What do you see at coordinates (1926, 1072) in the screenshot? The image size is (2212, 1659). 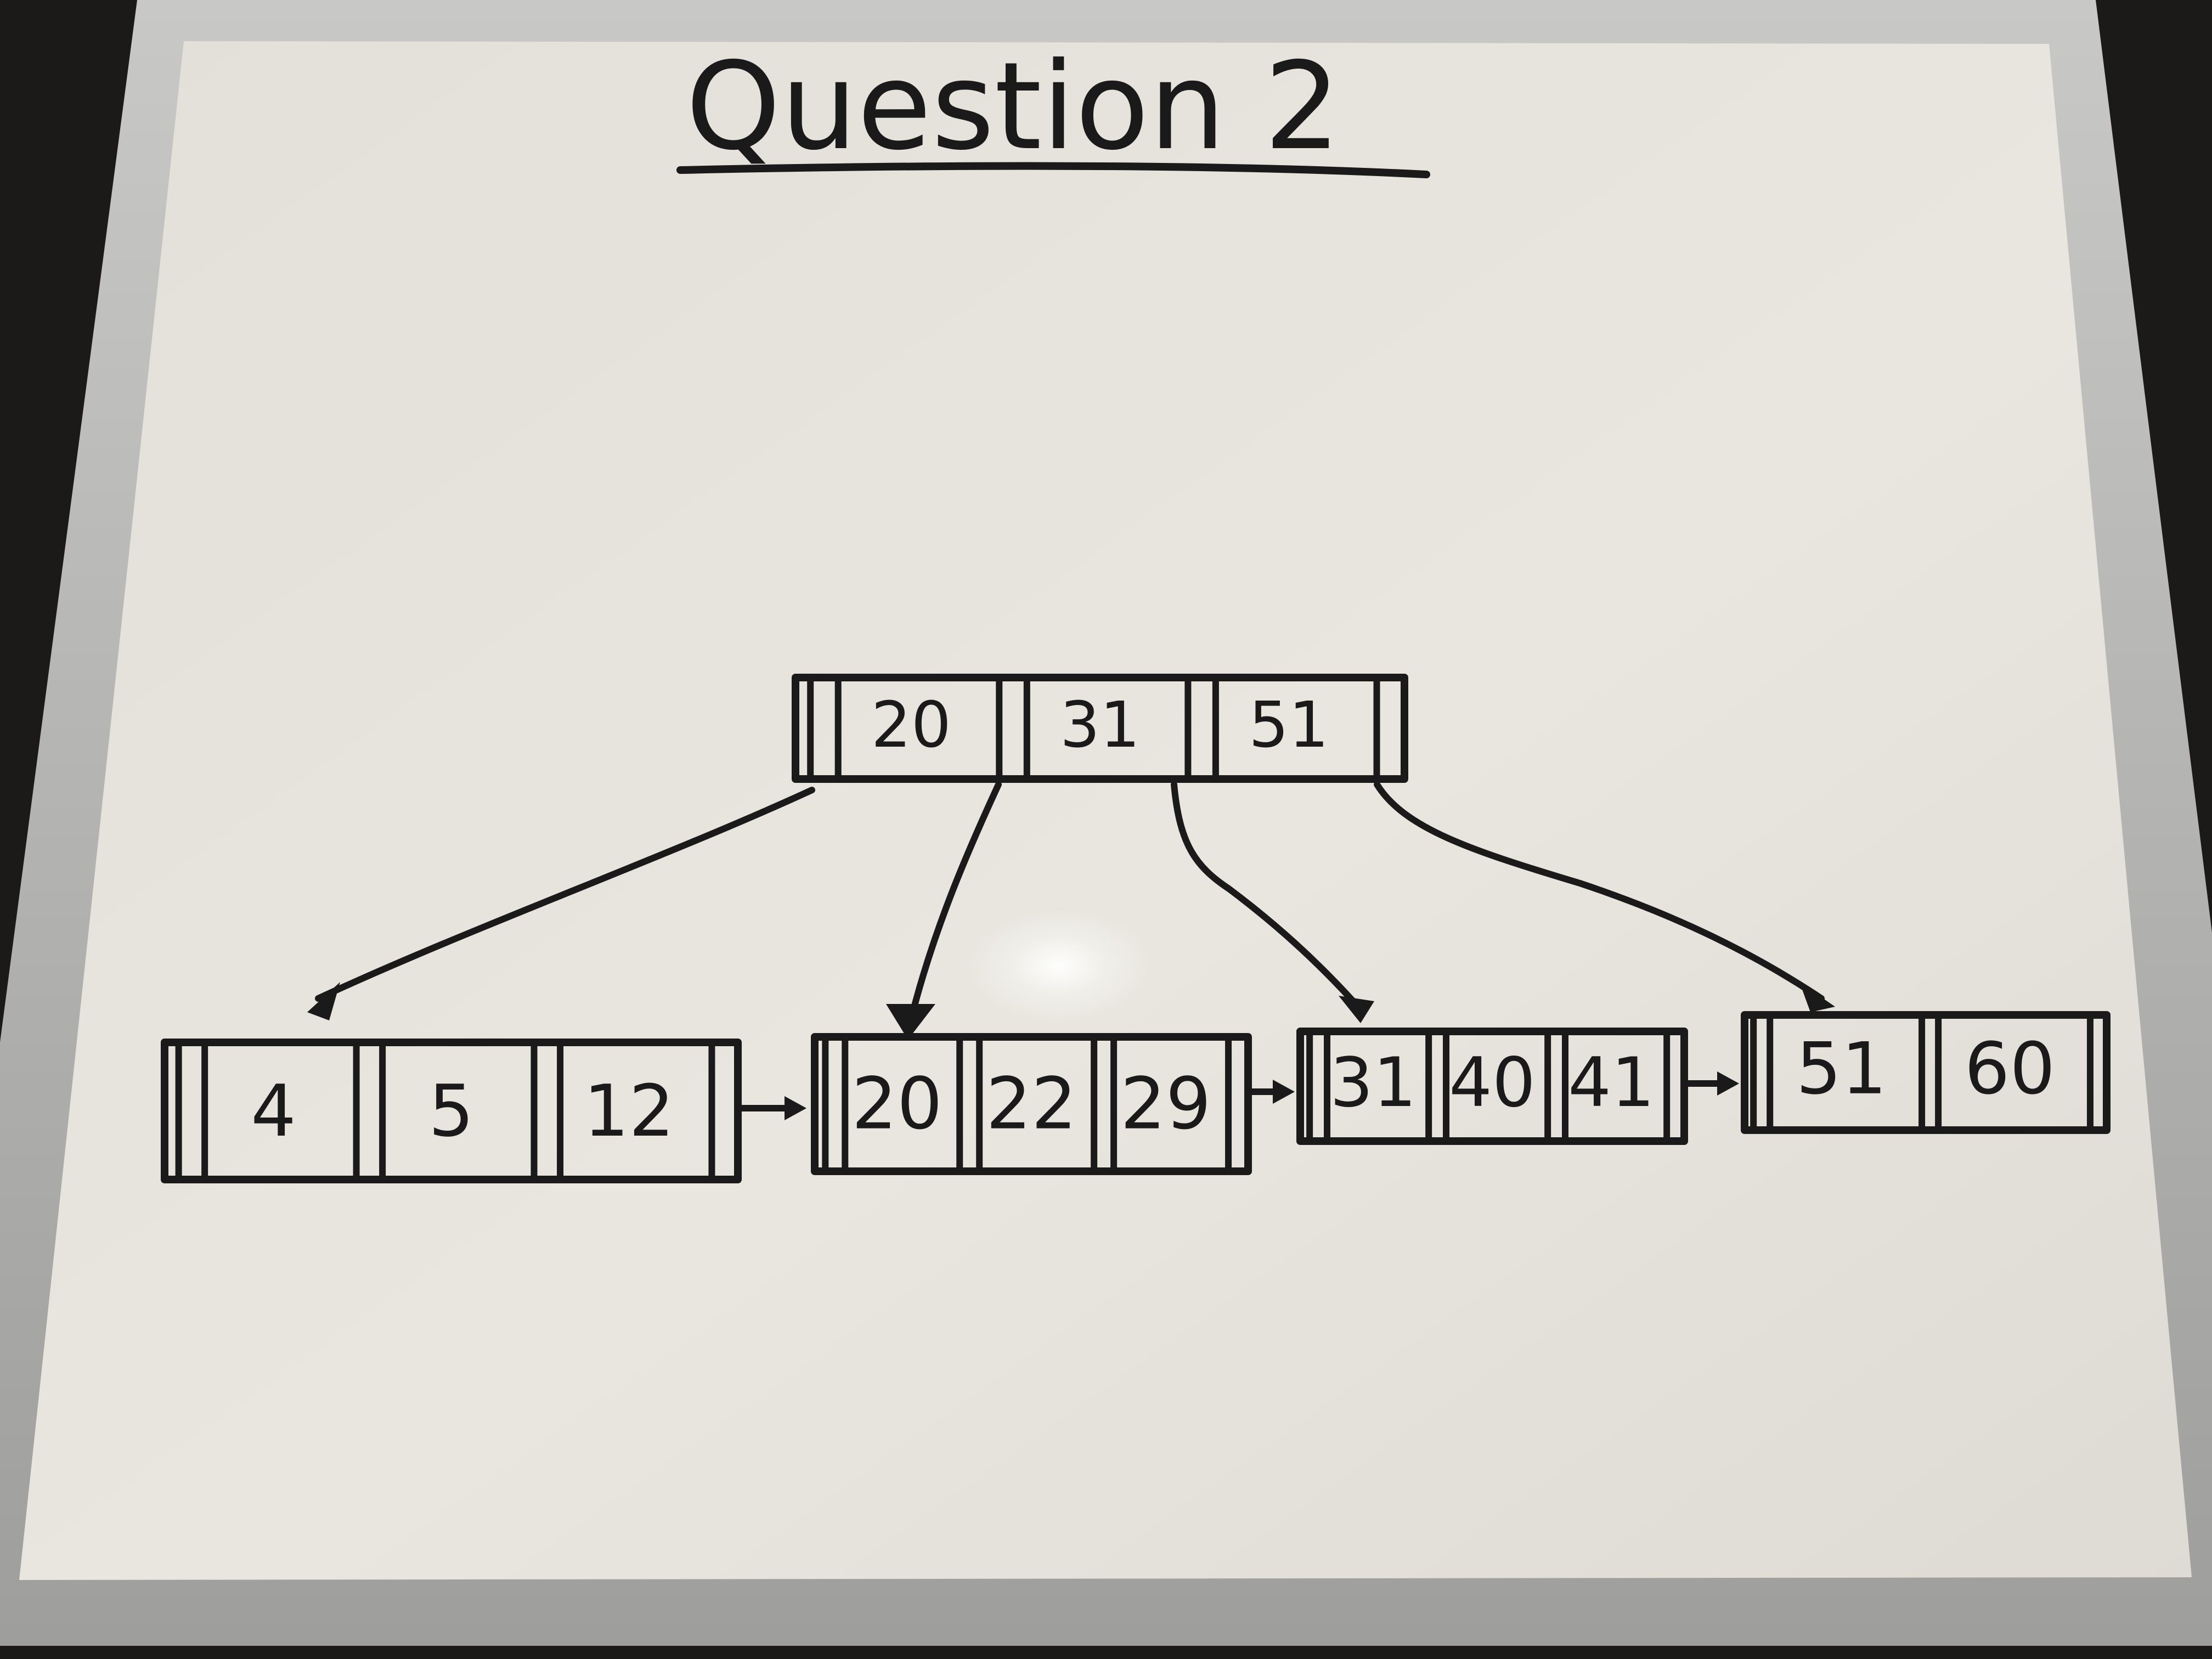 I see `leaf-node: 51 60` at bounding box center [1926, 1072].